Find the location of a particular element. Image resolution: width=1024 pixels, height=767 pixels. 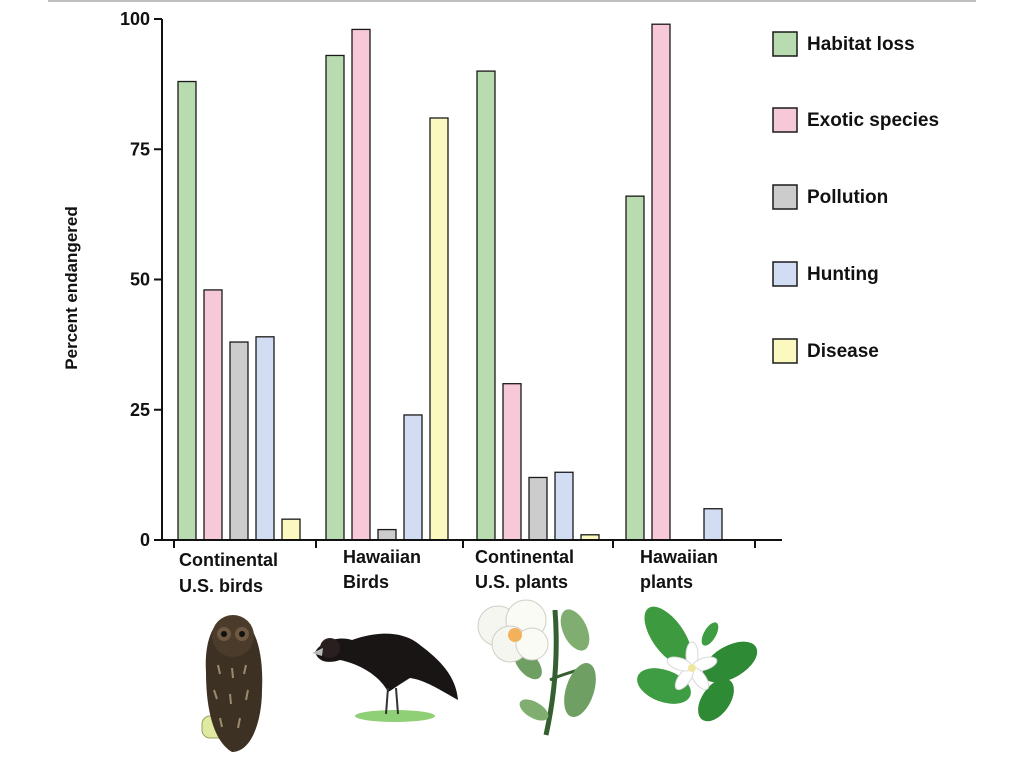

category-label-continental-u-s-plants: Continental U.S. plants is located at coordinates (524, 569).